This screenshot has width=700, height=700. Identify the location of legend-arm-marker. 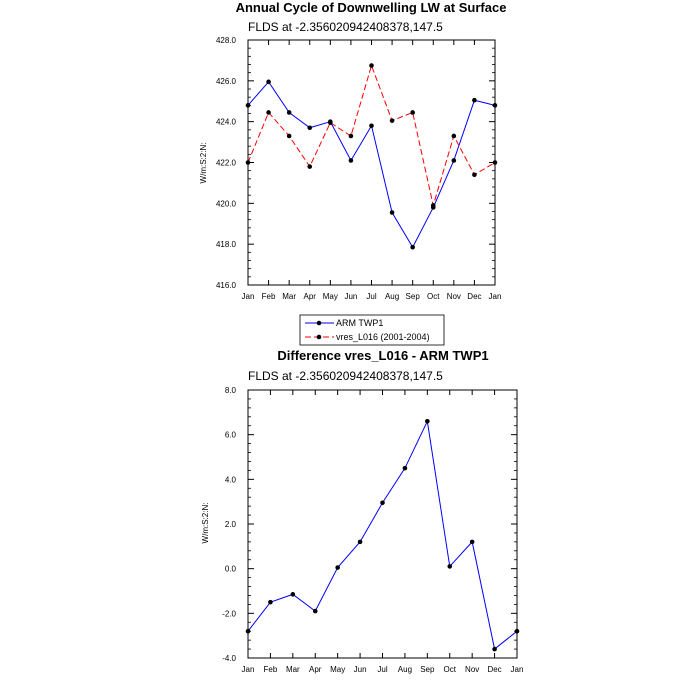
(319, 323).